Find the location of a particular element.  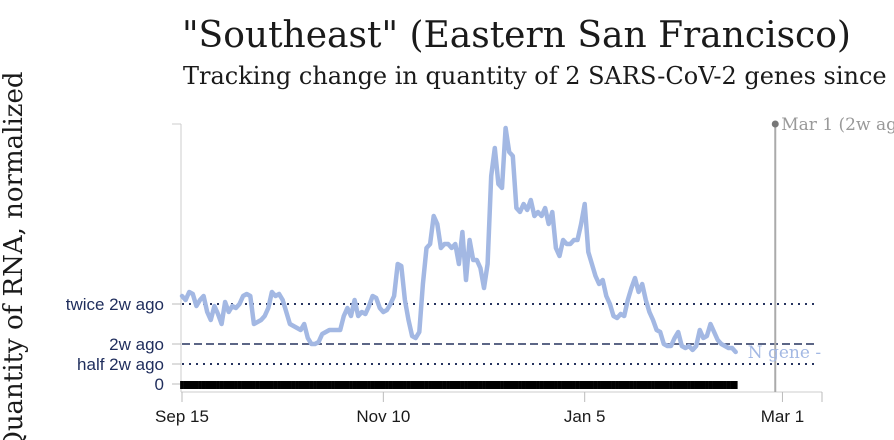

series-label-0: N gene - is located at coordinates (784, 353).